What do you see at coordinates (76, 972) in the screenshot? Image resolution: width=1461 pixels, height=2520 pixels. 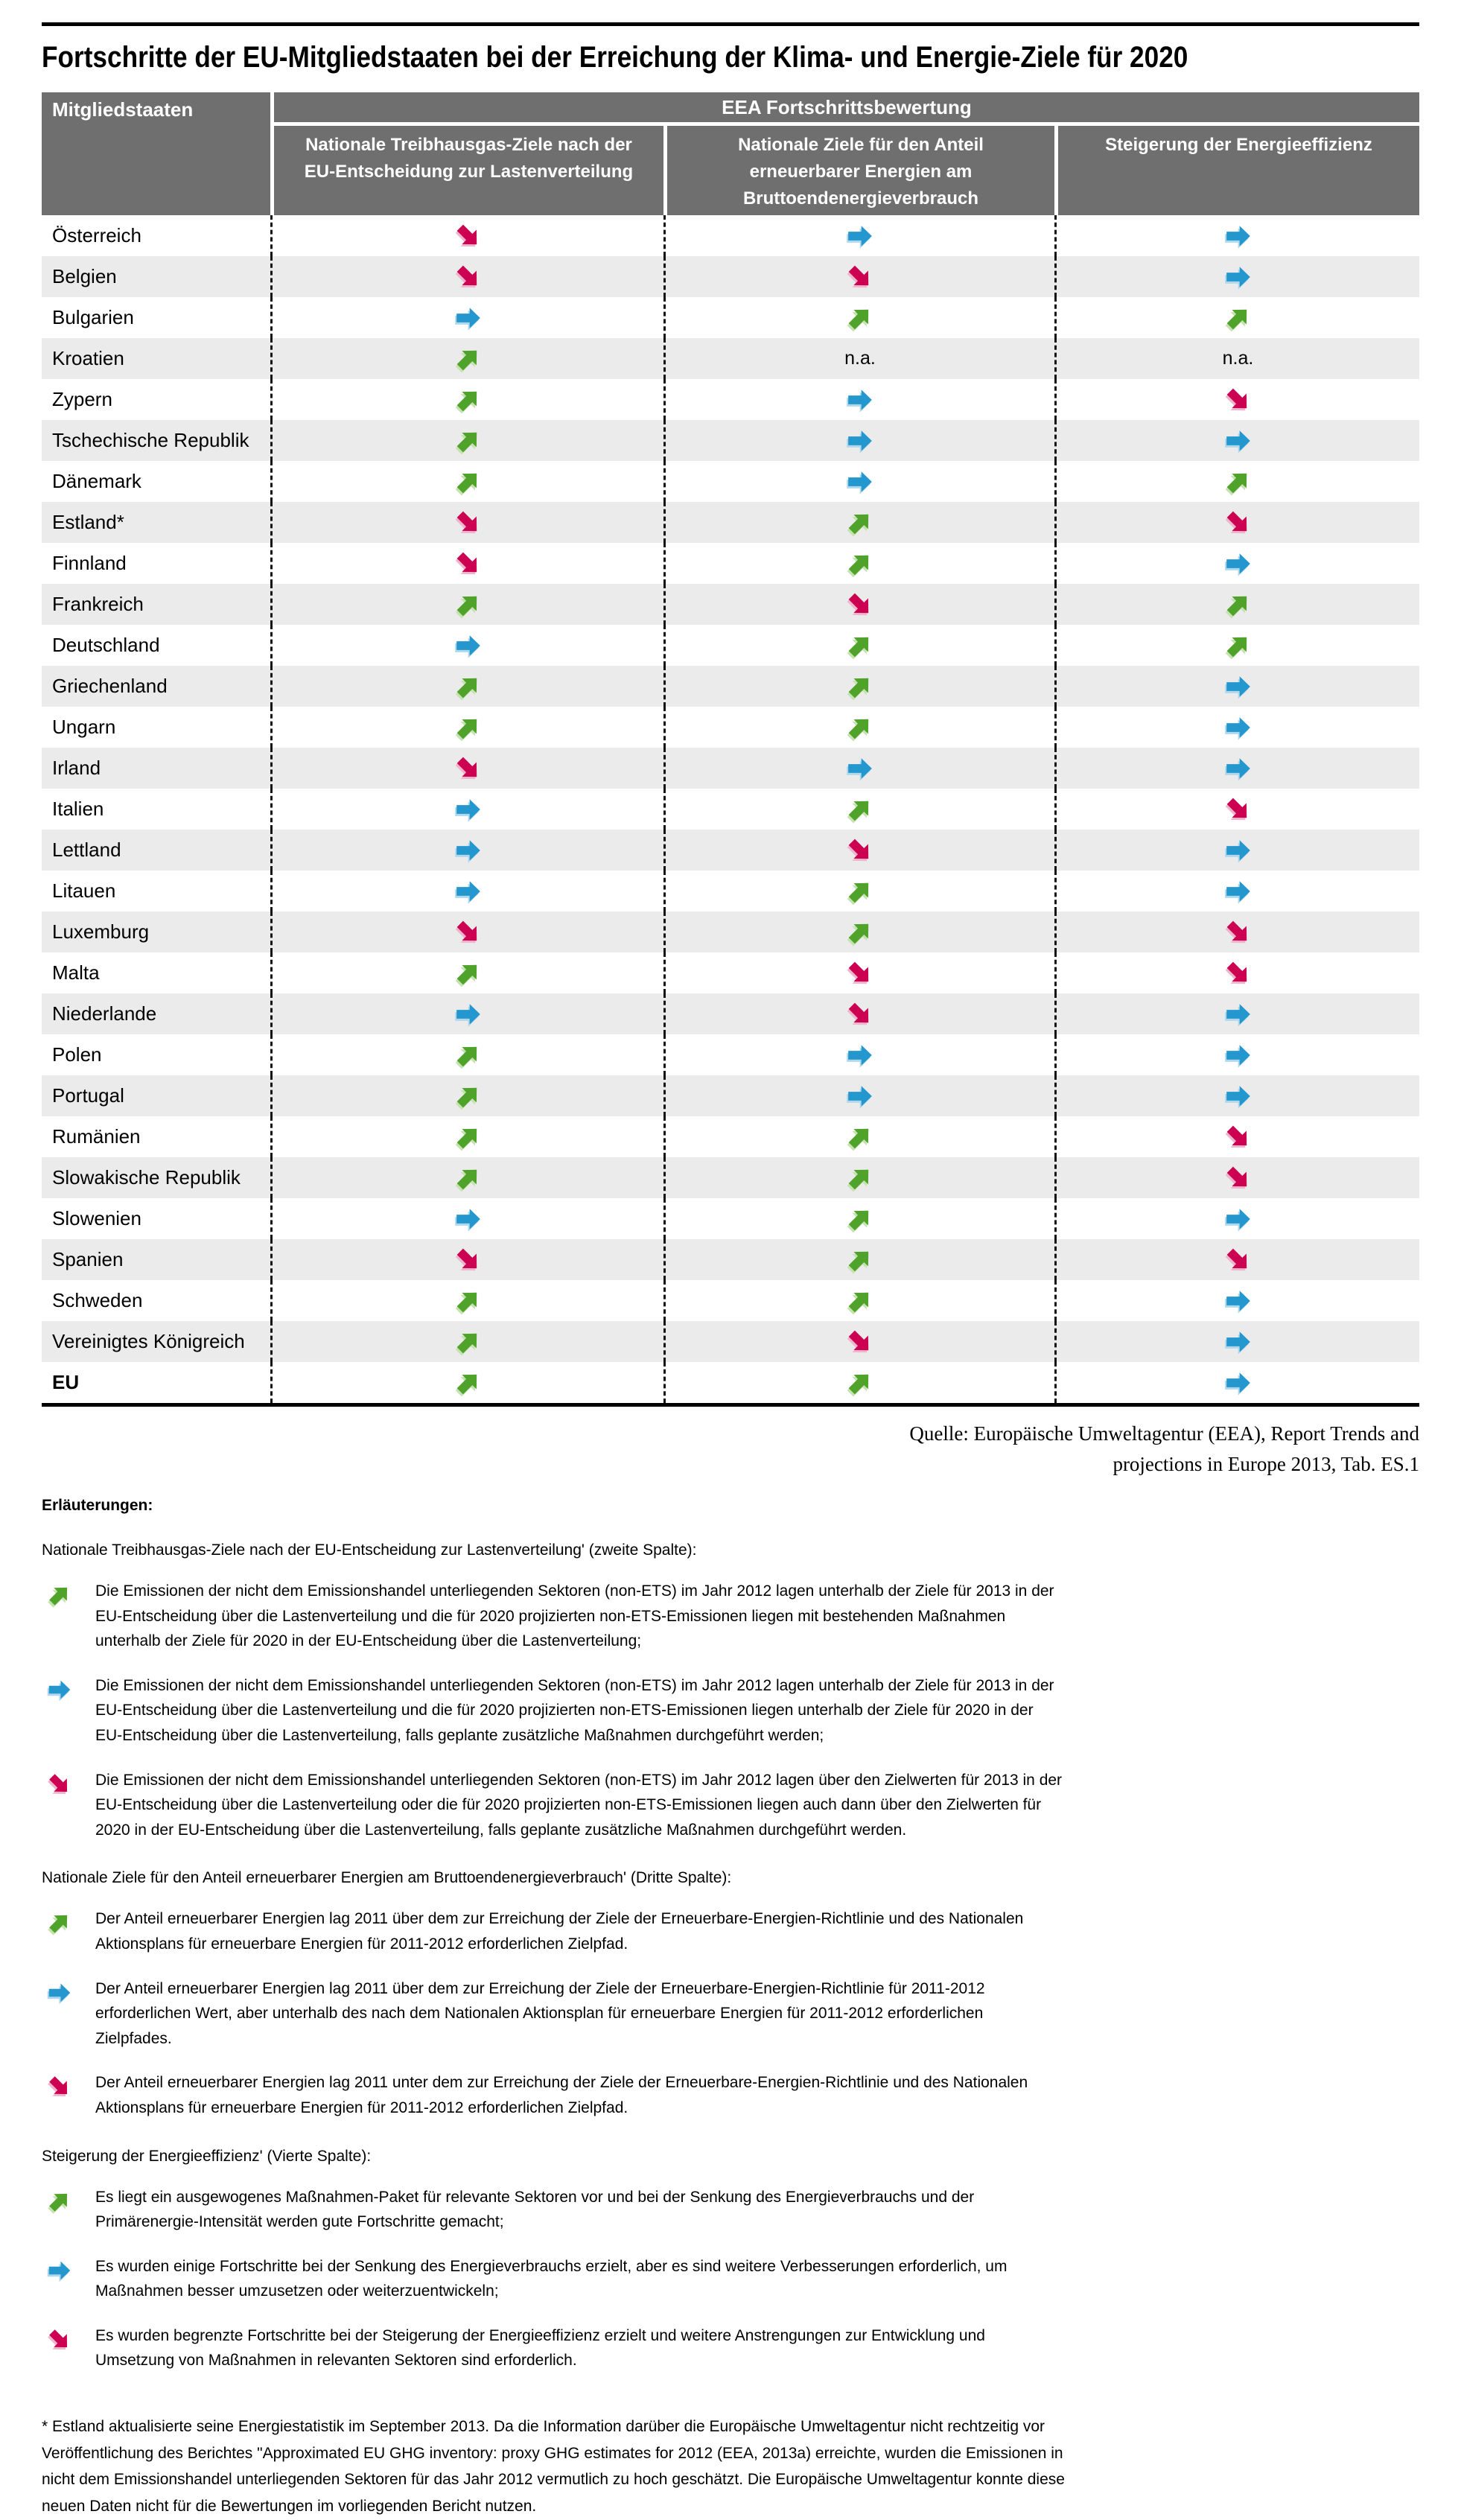 I see `country-label: Malta` at bounding box center [76, 972].